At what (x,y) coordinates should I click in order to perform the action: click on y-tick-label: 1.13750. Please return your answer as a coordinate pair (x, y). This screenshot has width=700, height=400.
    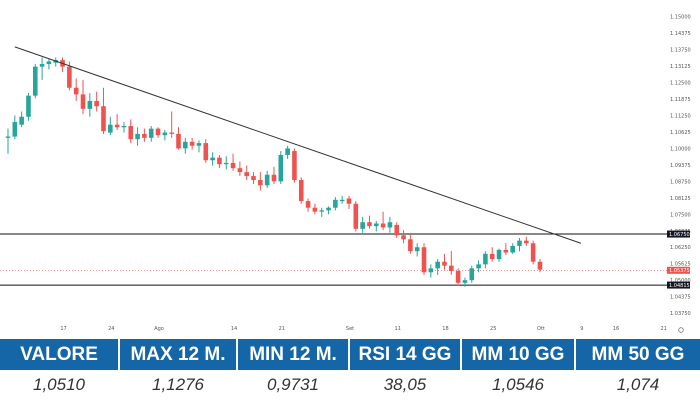
    Looking at the image, I should click on (680, 51).